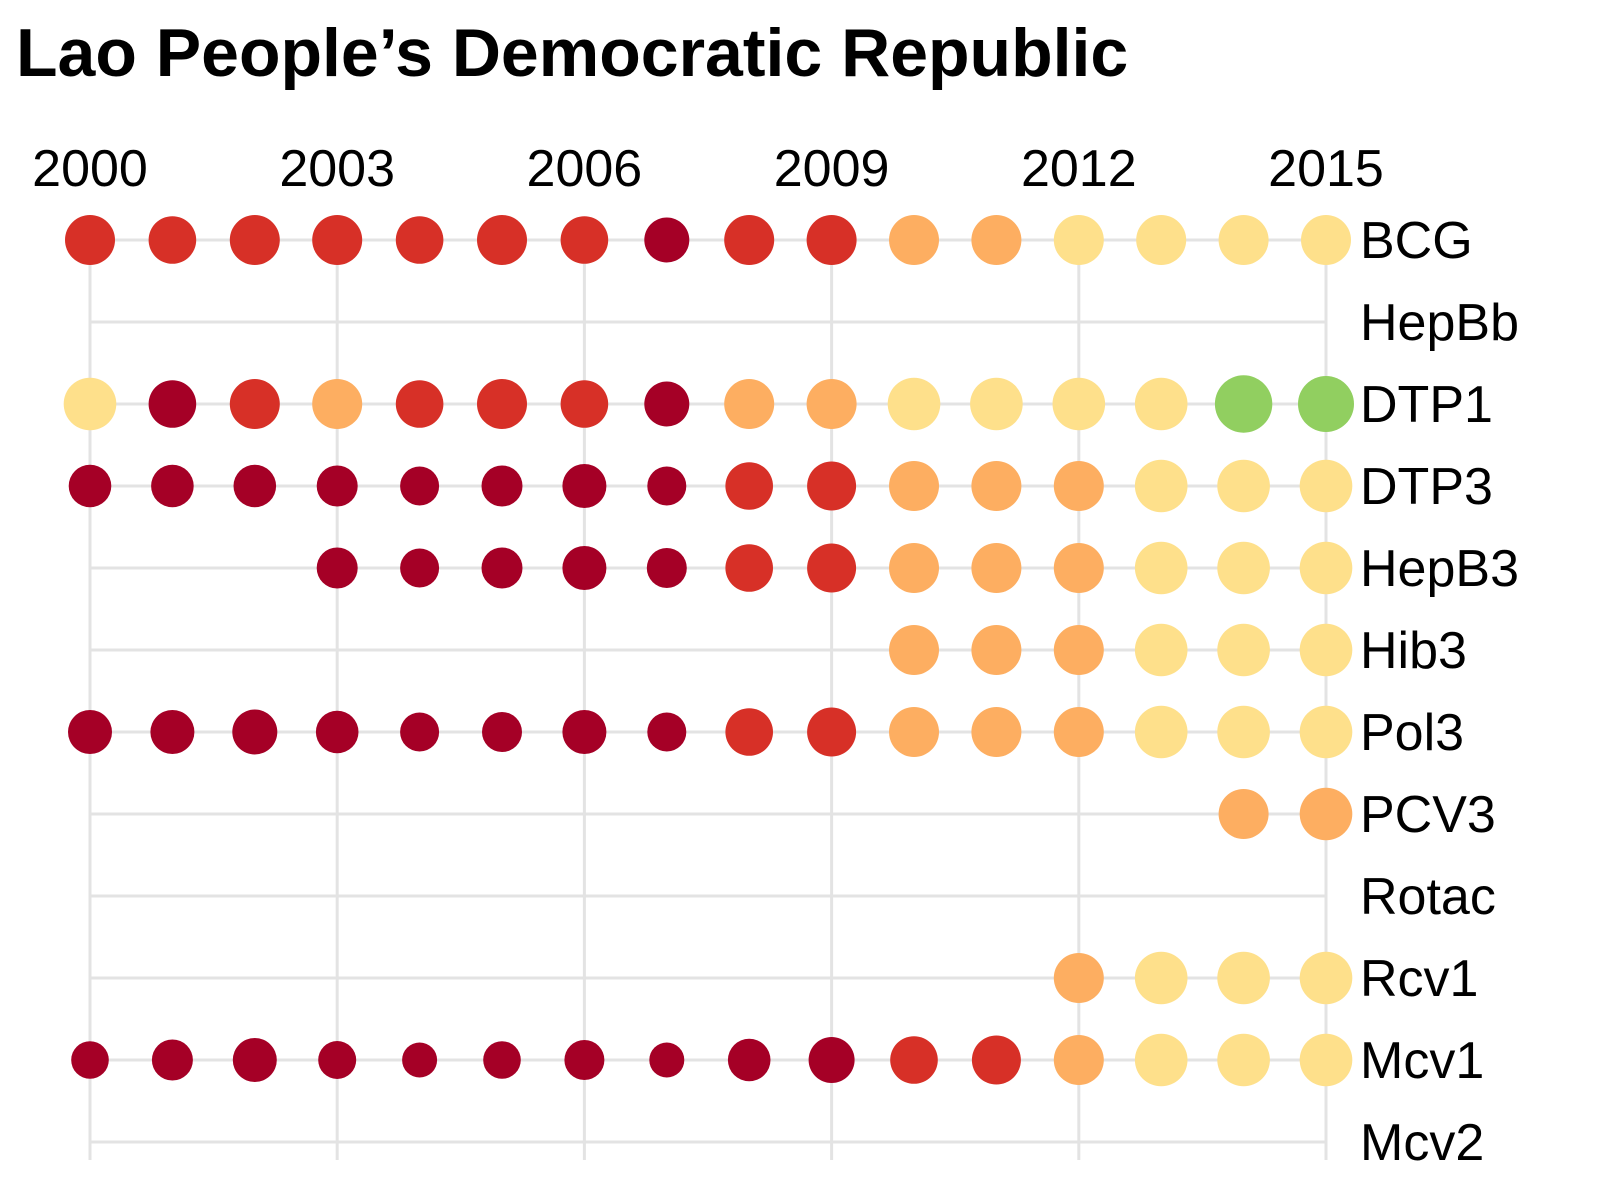 This screenshot has height=1192, width=1610. I want to click on row-label: Mcv1, so click(1422, 1061).